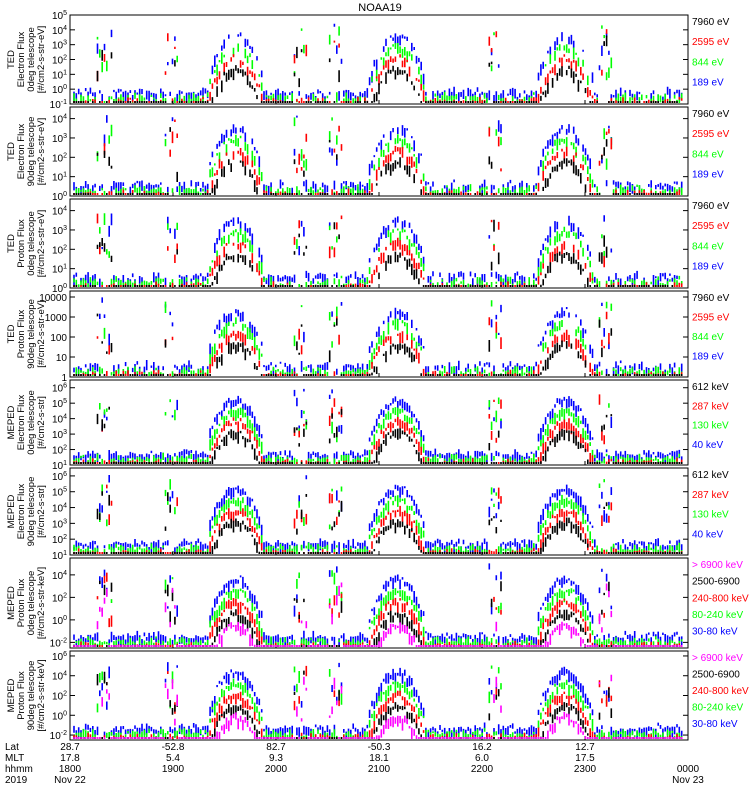 This screenshot has height=800, width=750. I want to click on tick-label: 10⁻¹, so click(58, 105).